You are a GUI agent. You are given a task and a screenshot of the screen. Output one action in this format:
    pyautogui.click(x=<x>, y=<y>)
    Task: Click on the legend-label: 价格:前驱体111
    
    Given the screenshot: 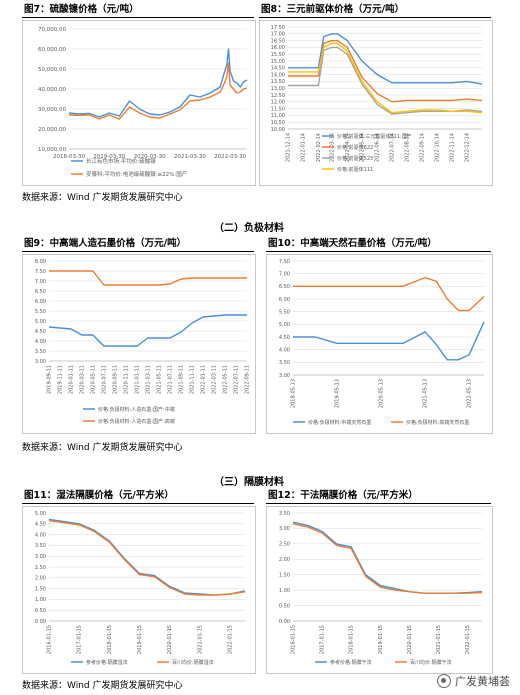 What is the action you would take?
    pyautogui.click(x=355, y=169)
    